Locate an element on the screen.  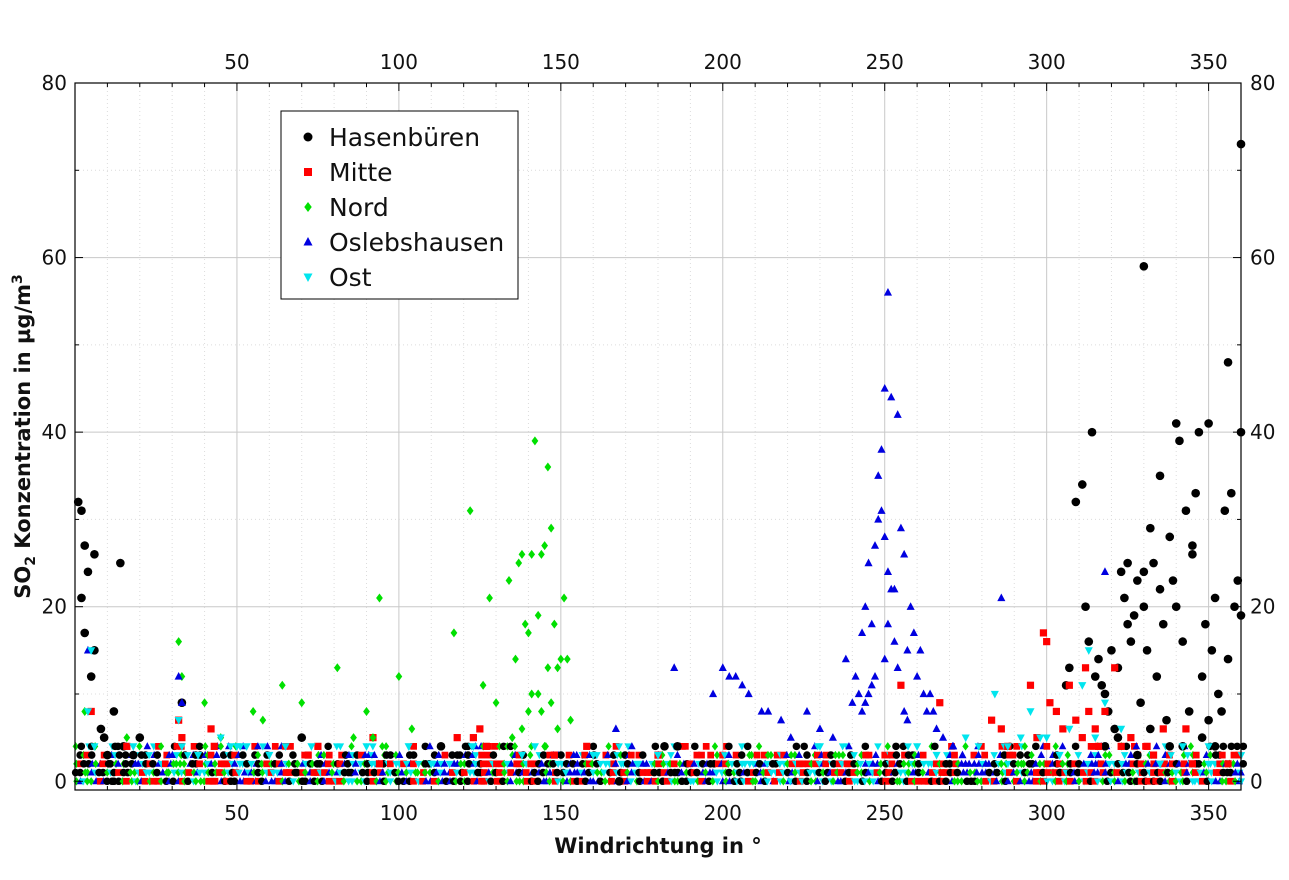
y-tick-label-left: 40 is located at coordinates (54, 432).